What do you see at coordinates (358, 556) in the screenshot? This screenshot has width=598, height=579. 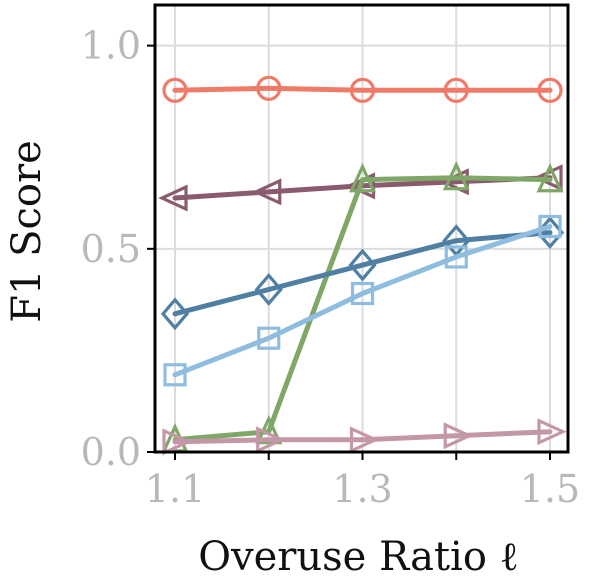 I see `x-axis-label: Overuse Ratio ℓ` at bounding box center [358, 556].